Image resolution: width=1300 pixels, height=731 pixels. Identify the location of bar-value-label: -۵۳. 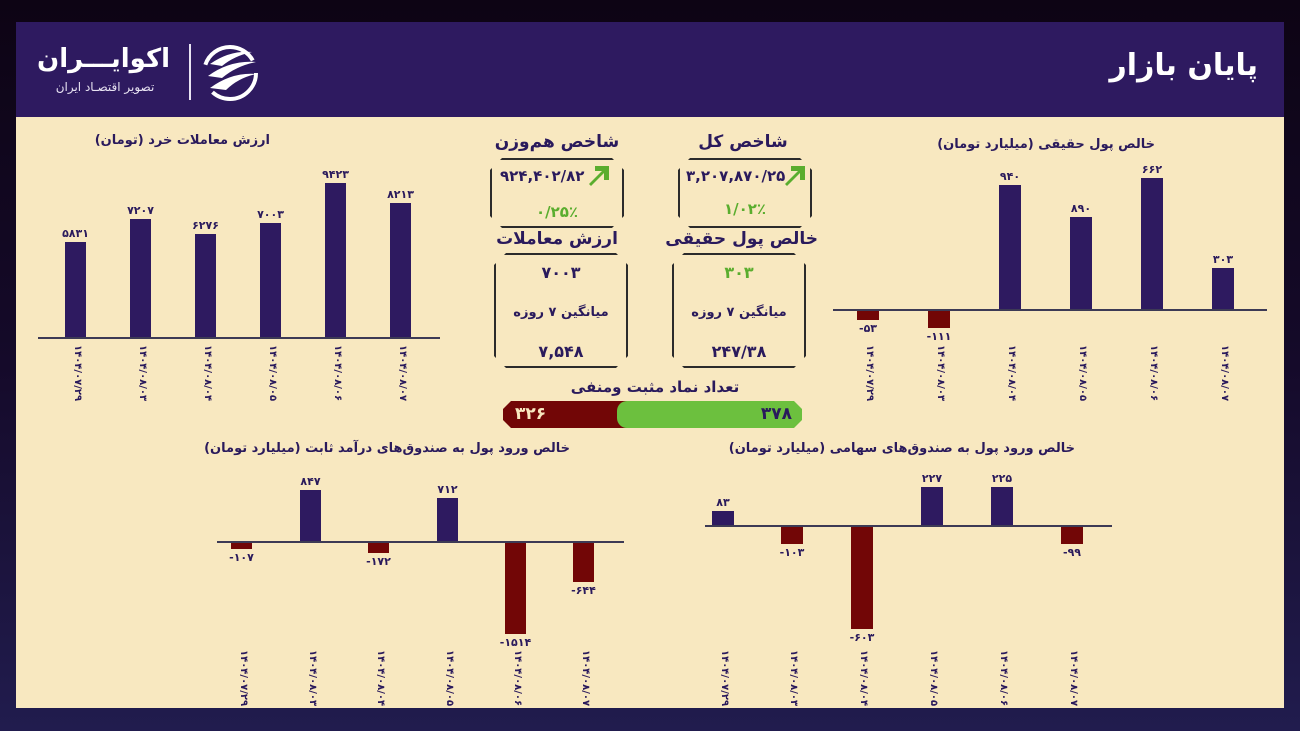
(868, 328).